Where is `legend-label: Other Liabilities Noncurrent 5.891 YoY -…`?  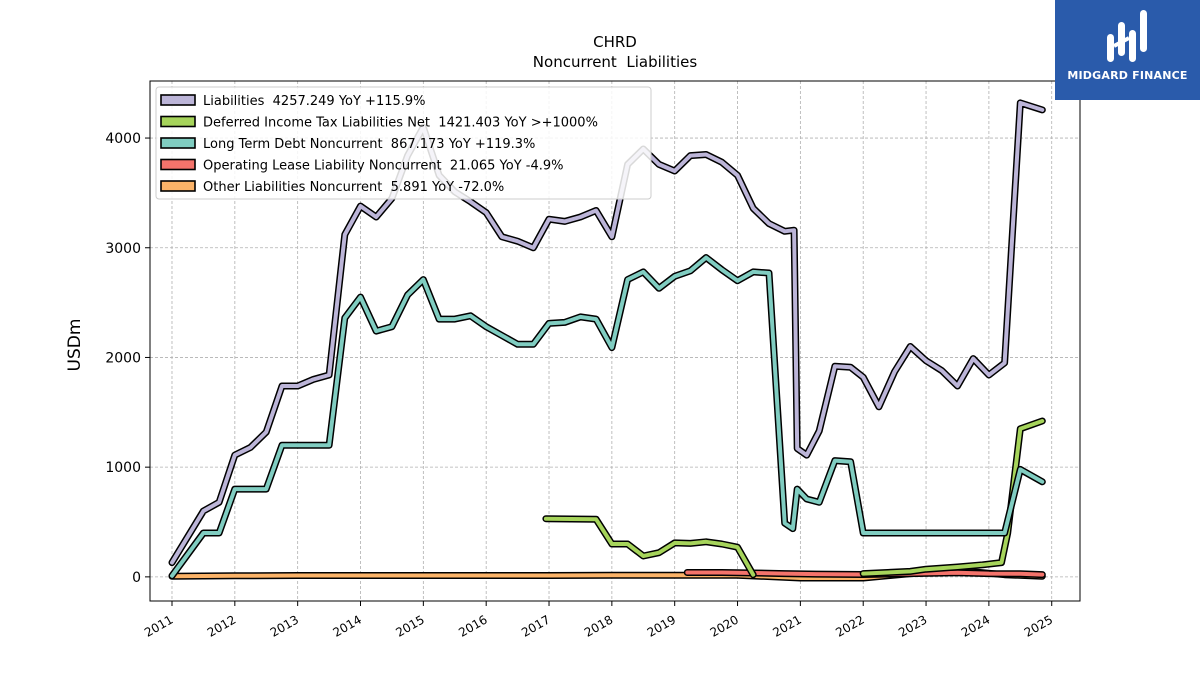 legend-label: Other Liabilities Noncurrent 5.891 YoY -… is located at coordinates (353, 187).